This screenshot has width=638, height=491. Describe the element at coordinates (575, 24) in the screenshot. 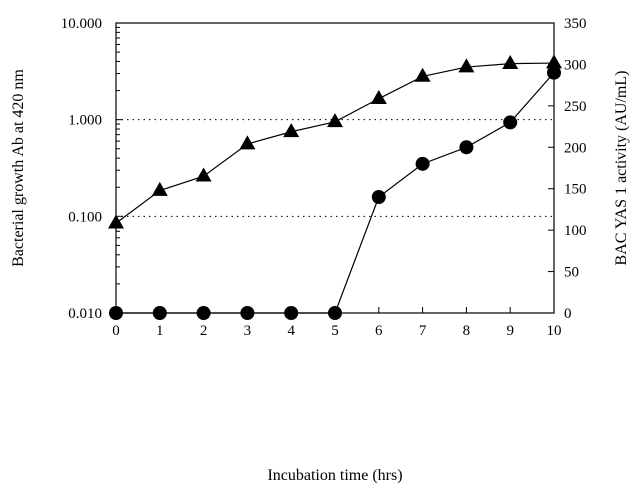

I see `y-right-tick-label: 350` at that location.